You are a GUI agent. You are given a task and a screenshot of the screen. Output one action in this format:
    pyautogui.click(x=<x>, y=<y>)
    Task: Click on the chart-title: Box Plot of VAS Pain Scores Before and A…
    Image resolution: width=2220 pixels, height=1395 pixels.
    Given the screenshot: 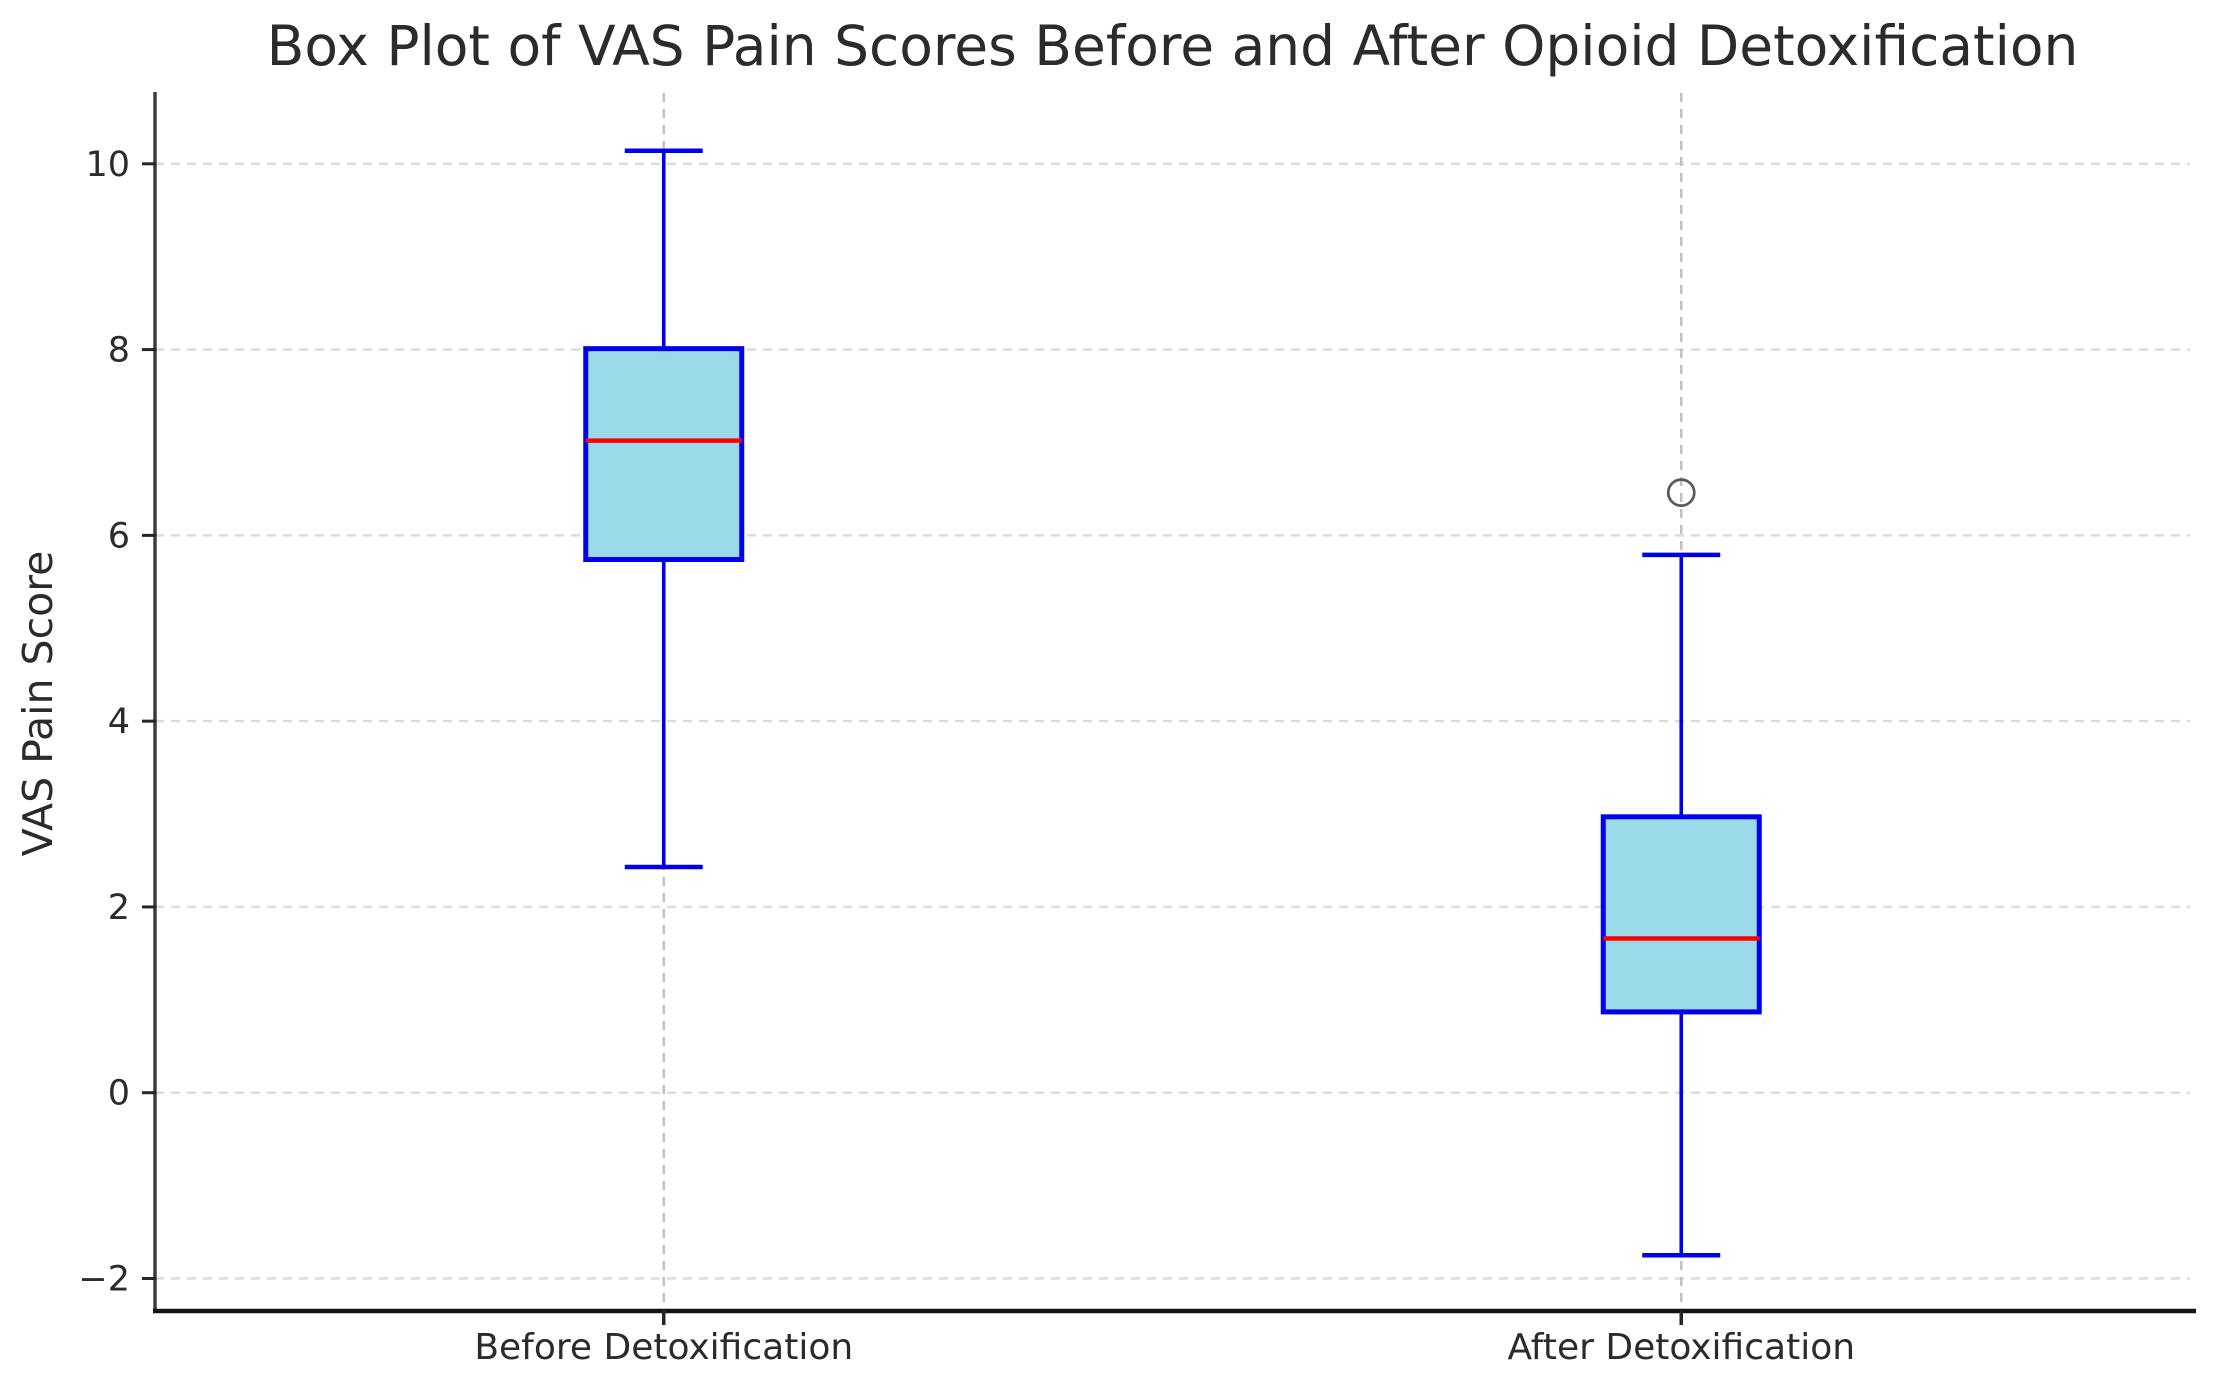 What is the action you would take?
    pyautogui.click(x=1172, y=46)
    